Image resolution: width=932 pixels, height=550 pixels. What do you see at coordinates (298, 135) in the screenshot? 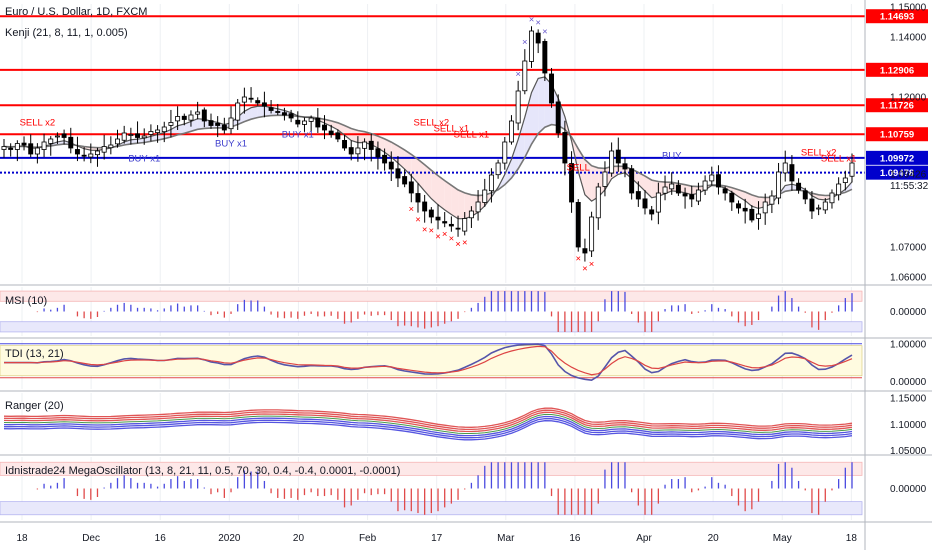
I see `buy-signal-label: BUY x1` at bounding box center [298, 135].